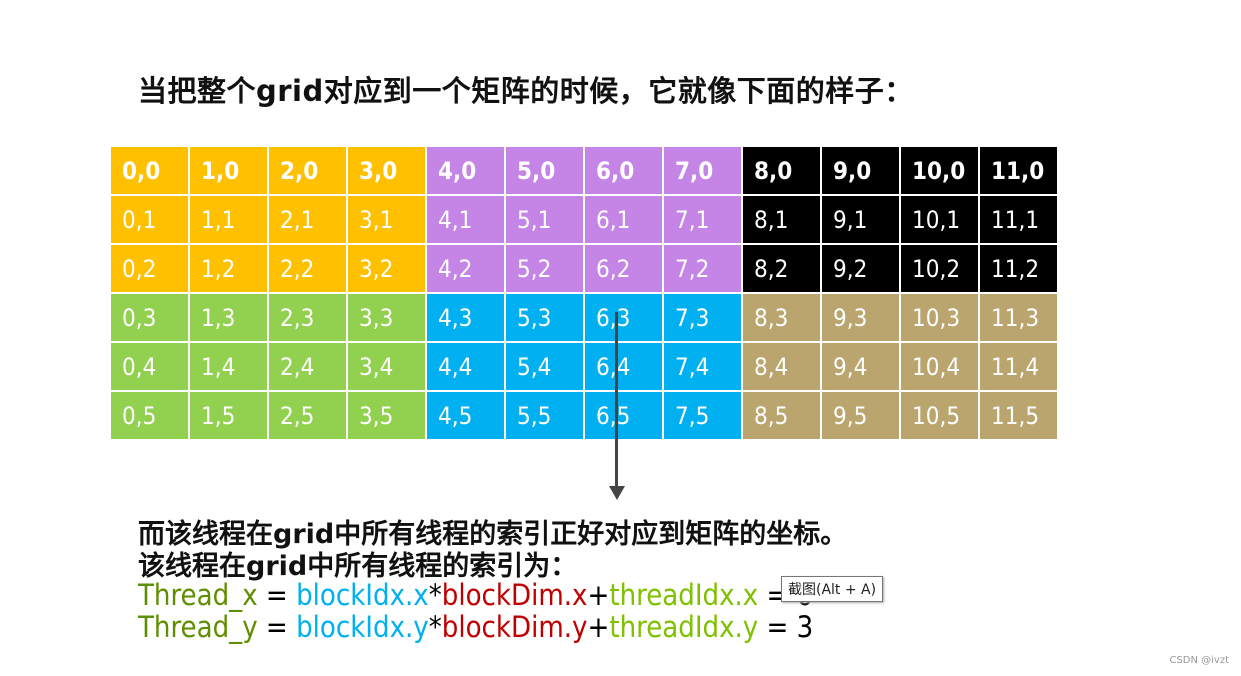 This screenshot has width=1241, height=676. What do you see at coordinates (939, 366) in the screenshot?
I see `grid-cell: 10,4` at bounding box center [939, 366].